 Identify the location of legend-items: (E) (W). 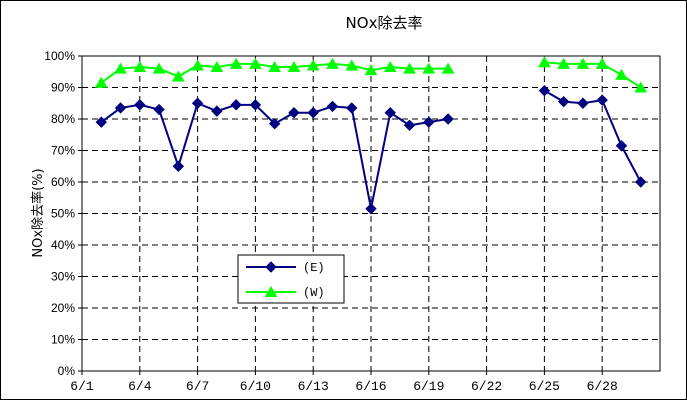
(285, 280).